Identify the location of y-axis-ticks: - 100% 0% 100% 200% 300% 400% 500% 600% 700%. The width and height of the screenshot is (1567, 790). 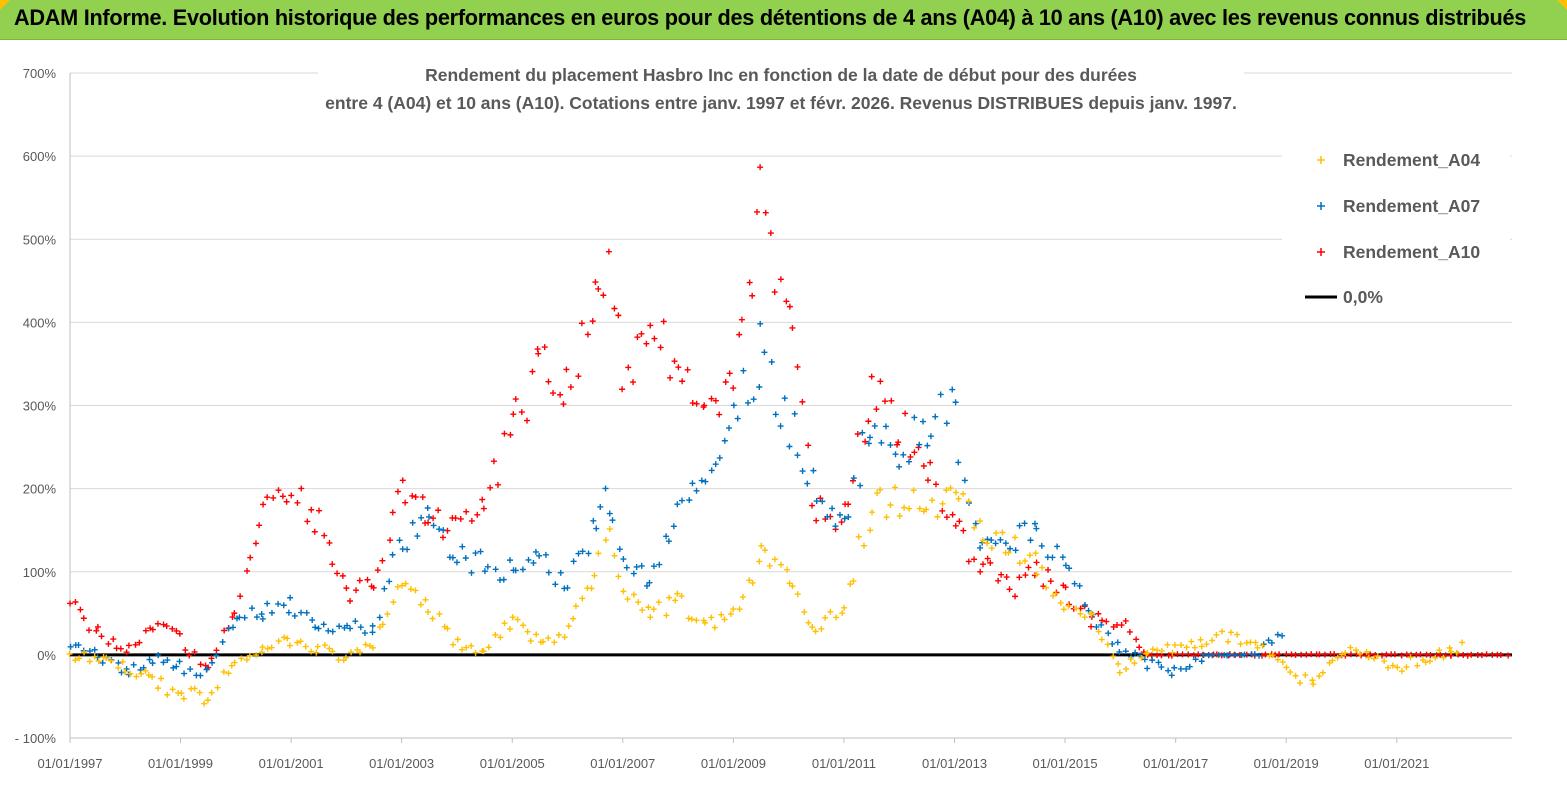
(36, 406).